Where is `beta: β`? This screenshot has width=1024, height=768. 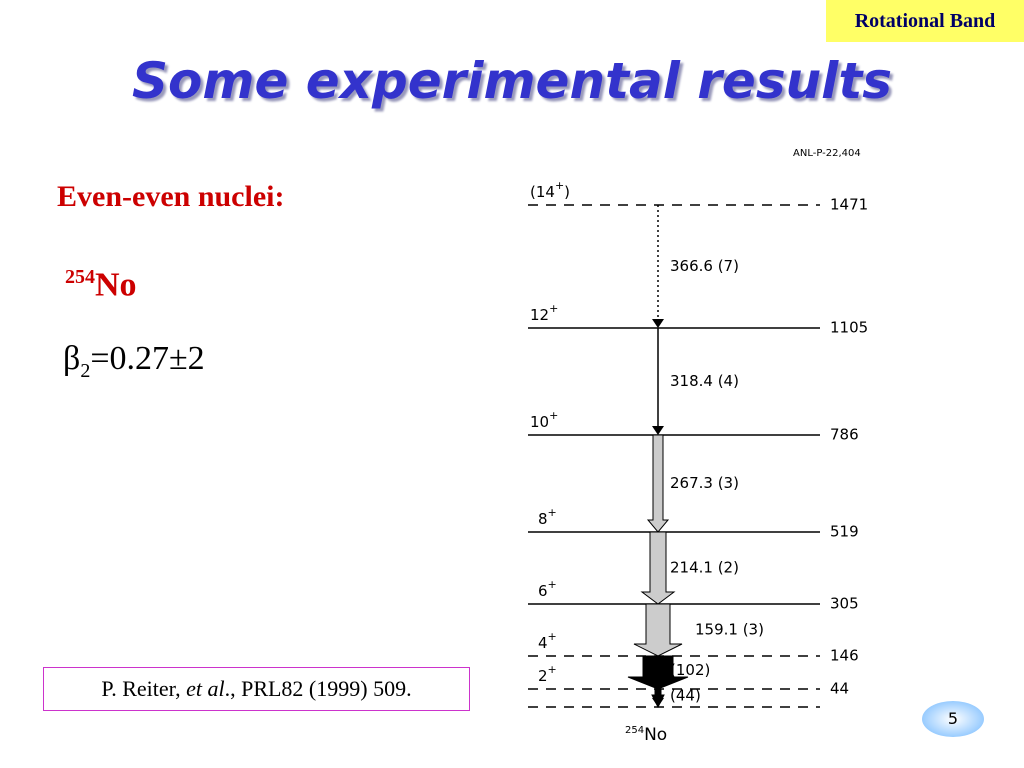 beta: β is located at coordinates (72, 358).